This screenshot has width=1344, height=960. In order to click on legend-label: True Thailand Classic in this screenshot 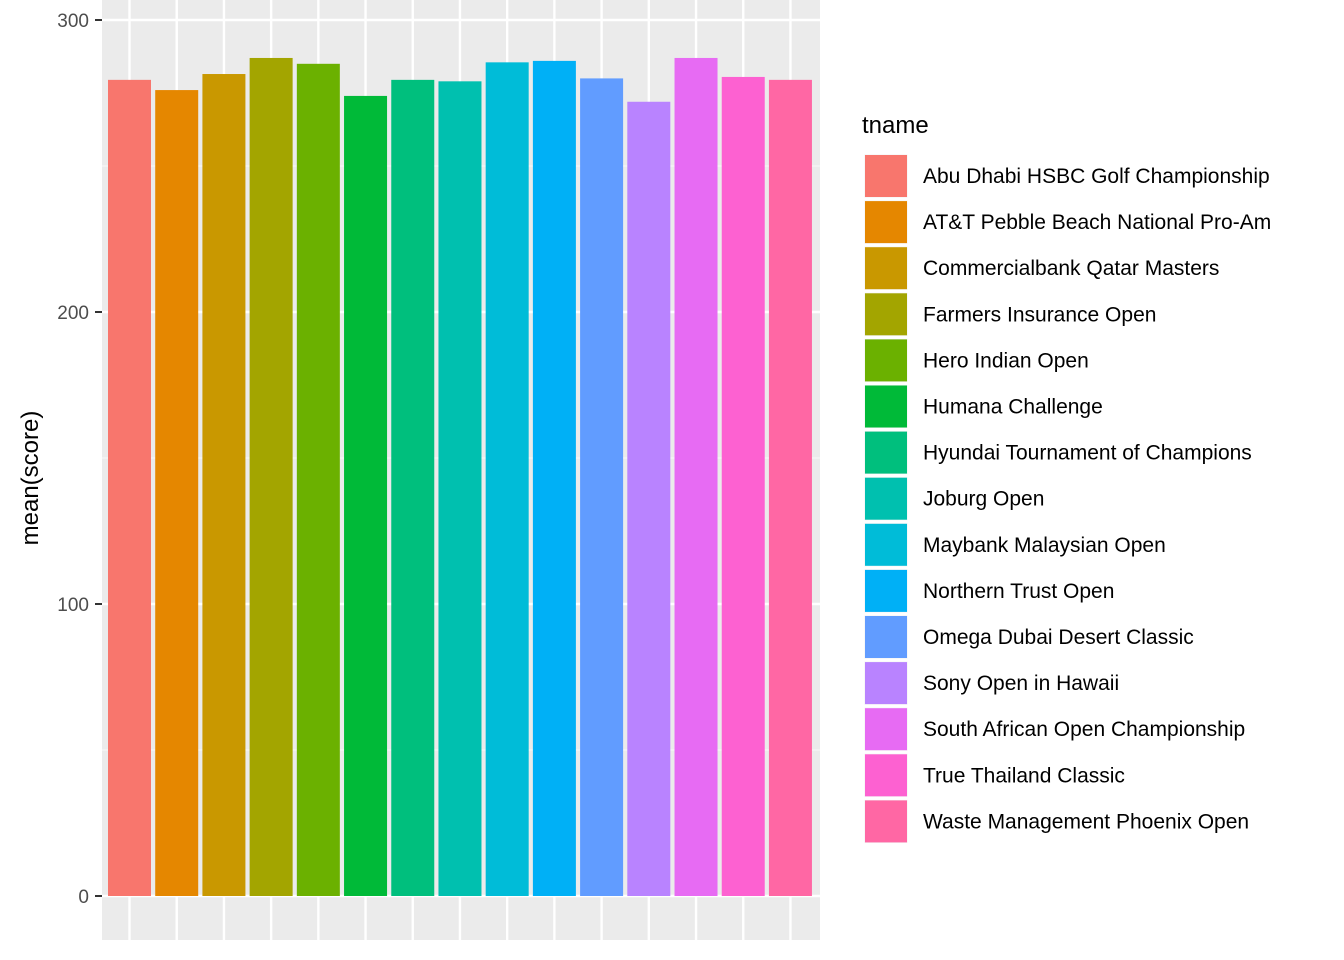, I will do `click(1024, 775)`.